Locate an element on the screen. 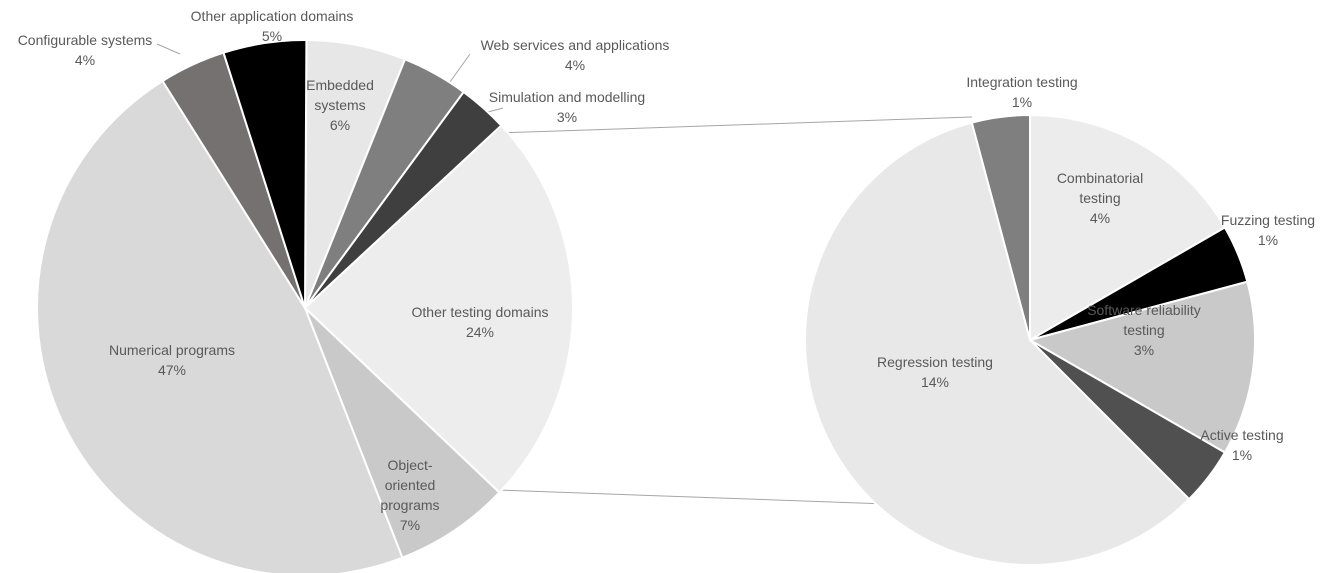 This screenshot has width=1326, height=573. value-label: 14% is located at coordinates (935, 382).